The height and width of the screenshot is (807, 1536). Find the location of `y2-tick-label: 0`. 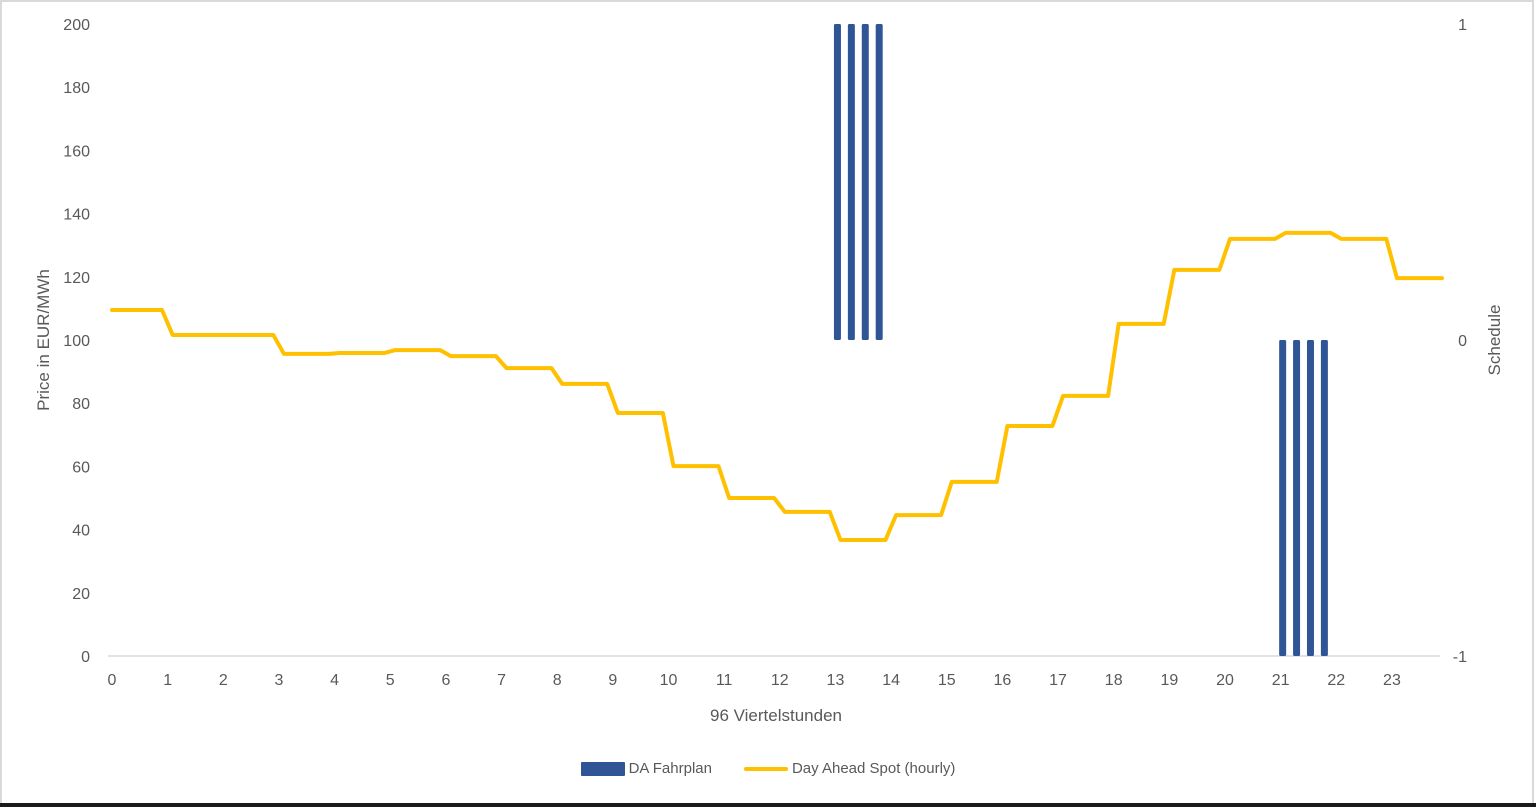

y2-tick-label: 0 is located at coordinates (1462, 341).